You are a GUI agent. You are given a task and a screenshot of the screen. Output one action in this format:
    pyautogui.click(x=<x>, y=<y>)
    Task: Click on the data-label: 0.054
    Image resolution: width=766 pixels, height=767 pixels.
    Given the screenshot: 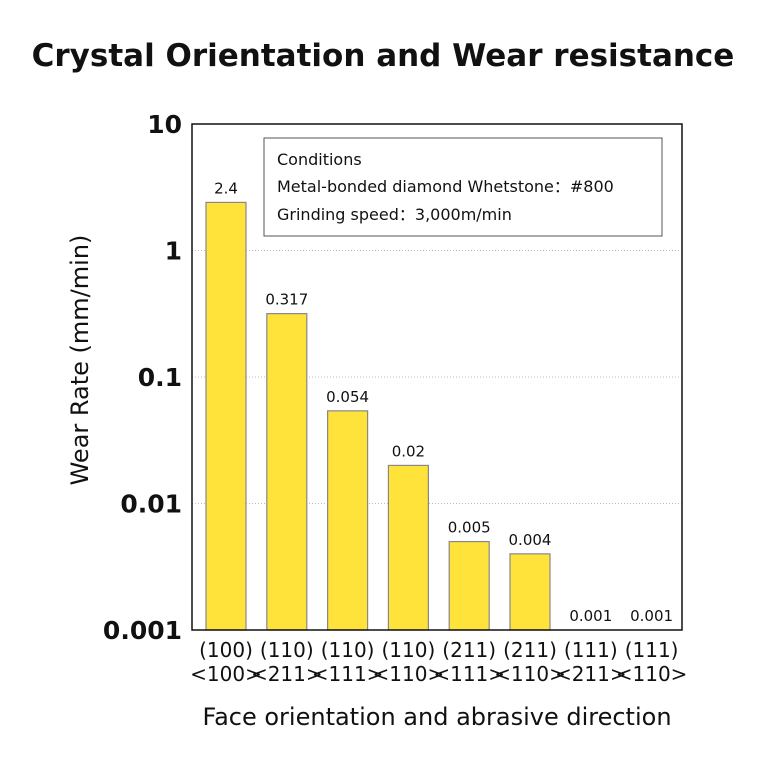 What is the action you would take?
    pyautogui.click(x=347, y=397)
    